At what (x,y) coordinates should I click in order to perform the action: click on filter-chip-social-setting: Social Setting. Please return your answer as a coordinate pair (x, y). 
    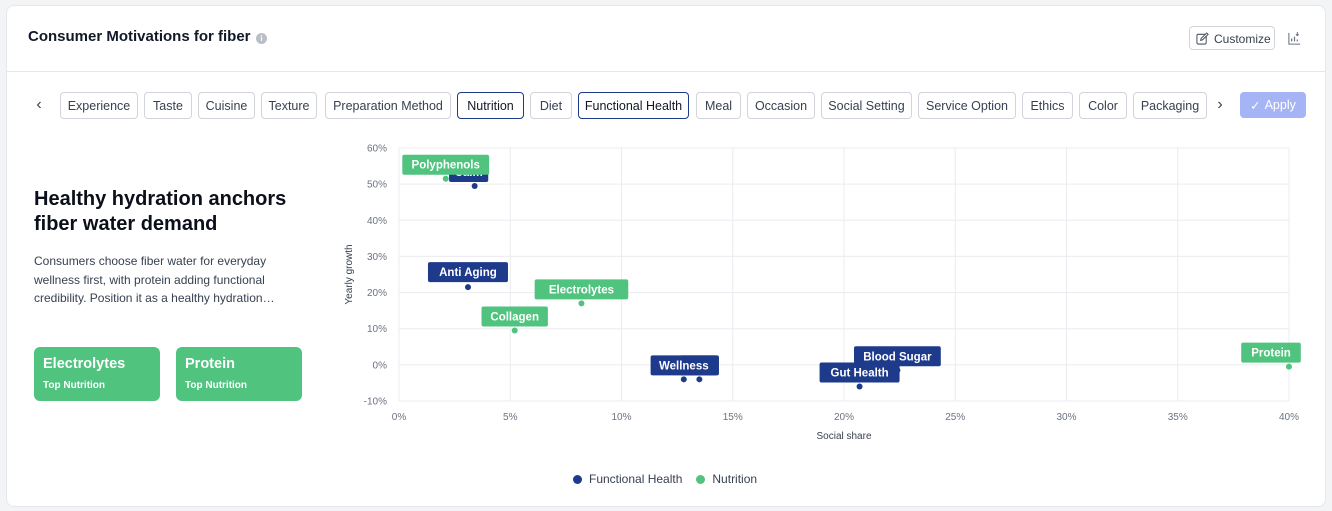
    Looking at the image, I should click on (866, 105).